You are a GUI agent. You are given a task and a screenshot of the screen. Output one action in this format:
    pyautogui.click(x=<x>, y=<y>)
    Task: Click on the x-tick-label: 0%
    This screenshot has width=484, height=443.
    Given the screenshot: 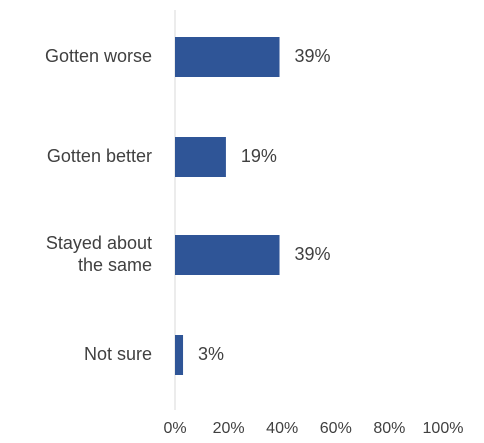 What is the action you would take?
    pyautogui.click(x=174, y=428)
    